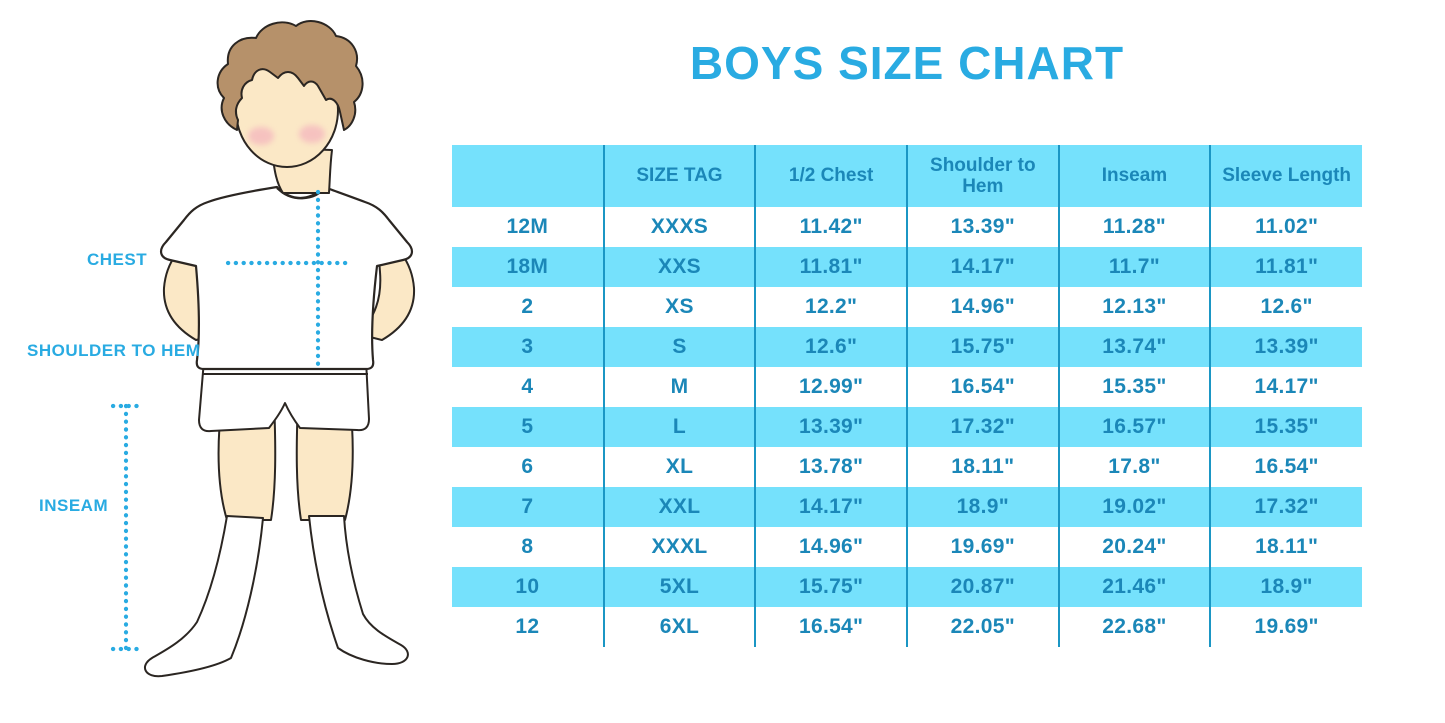 The image size is (1445, 723). Describe the element at coordinates (907, 63) in the screenshot. I see `page-title: BOYS SIZE CHART` at that location.